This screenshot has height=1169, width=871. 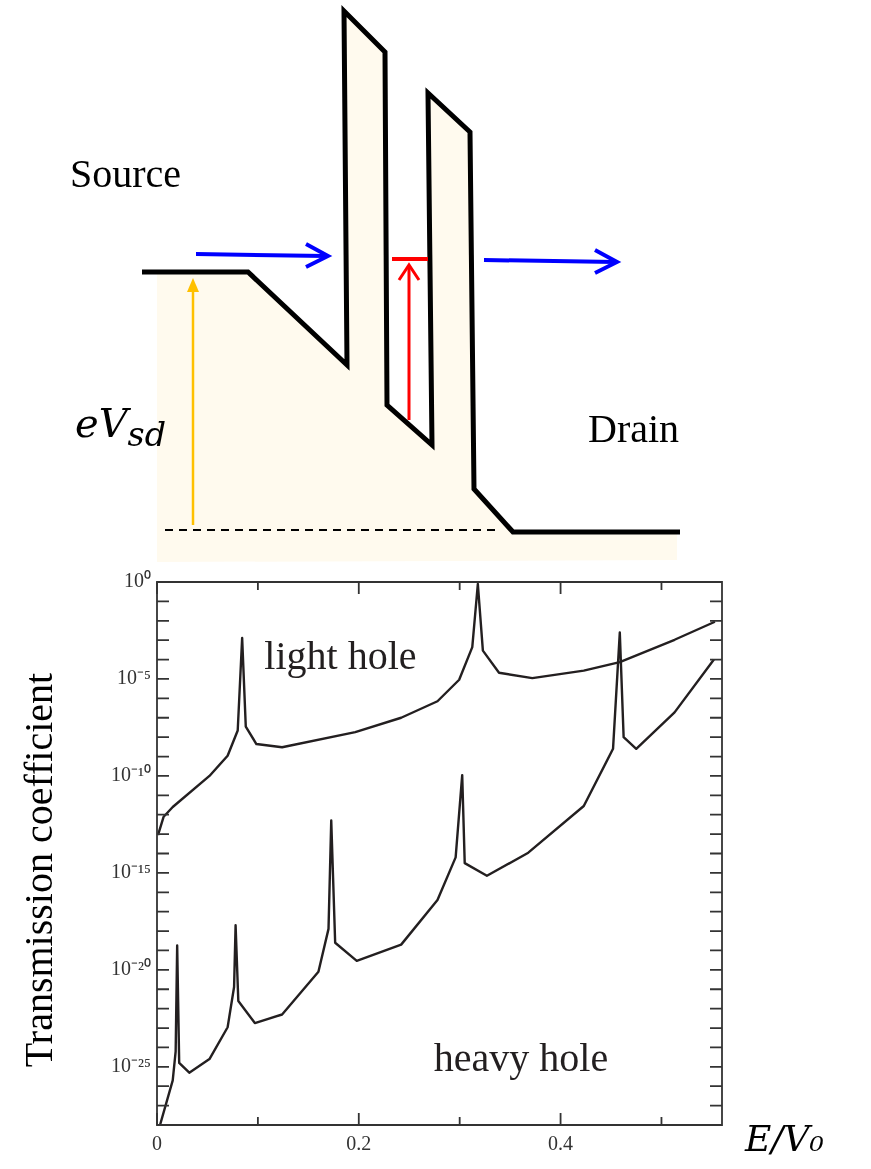 I want to click on text: heavy hole, so click(x=521, y=1057).